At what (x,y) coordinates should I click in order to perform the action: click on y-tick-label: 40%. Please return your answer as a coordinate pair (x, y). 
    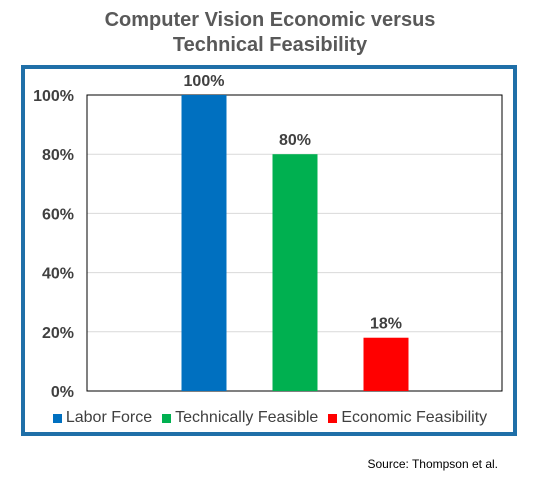
    Looking at the image, I should click on (58, 274).